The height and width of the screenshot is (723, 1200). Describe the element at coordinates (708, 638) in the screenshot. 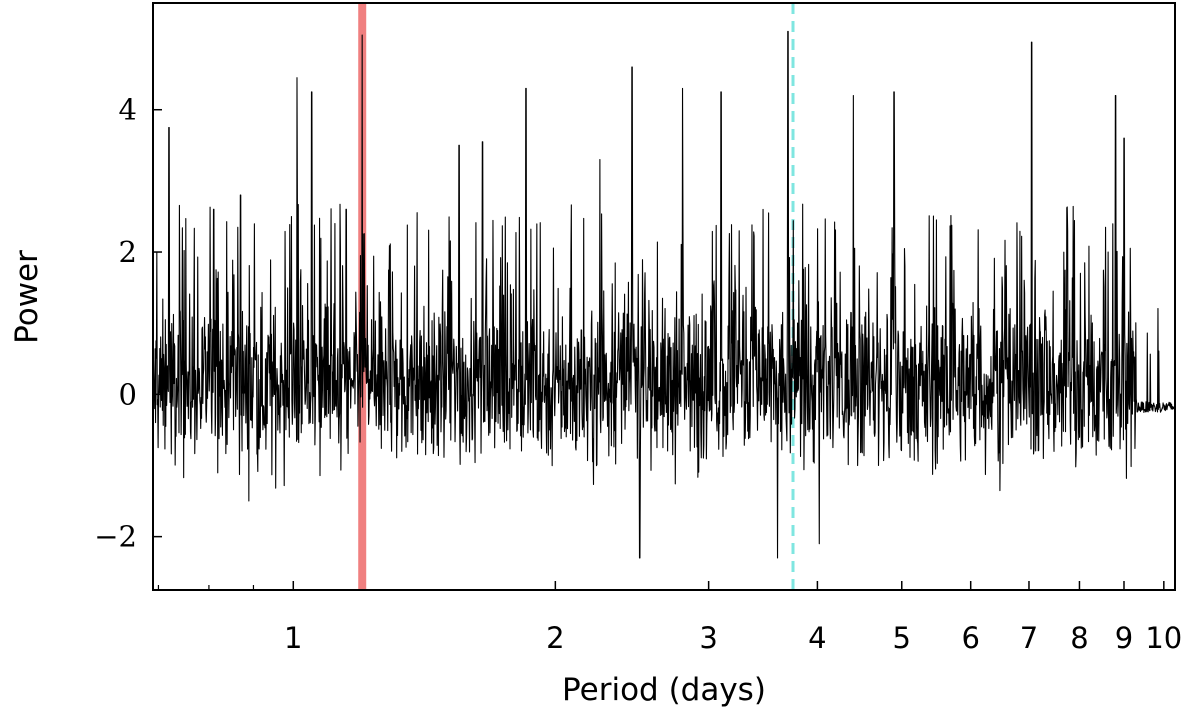

I see `x-tick-label: 3` at that location.